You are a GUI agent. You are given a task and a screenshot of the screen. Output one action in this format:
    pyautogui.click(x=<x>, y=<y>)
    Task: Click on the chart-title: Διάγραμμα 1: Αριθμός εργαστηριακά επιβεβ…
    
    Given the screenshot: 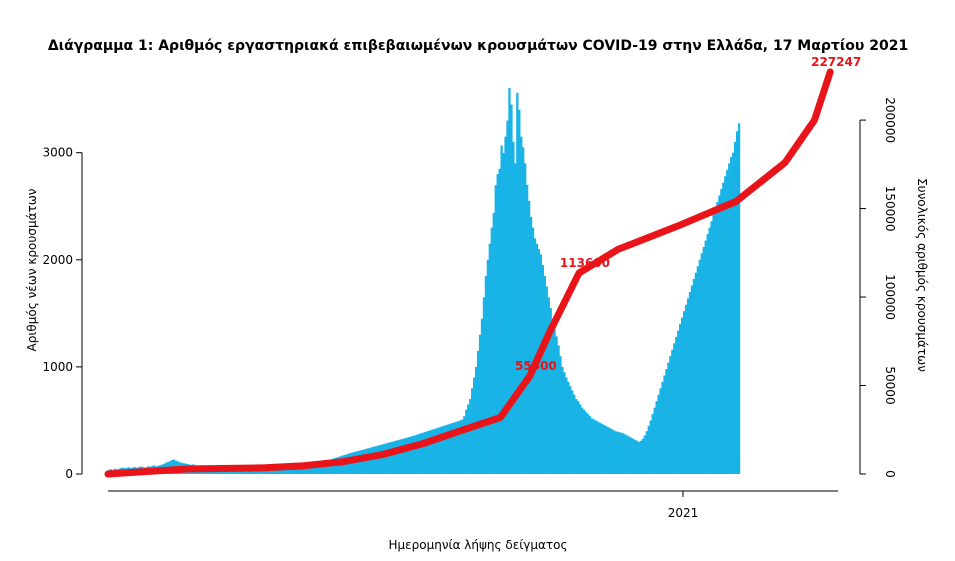 What is the action you would take?
    pyautogui.click(x=478, y=46)
    